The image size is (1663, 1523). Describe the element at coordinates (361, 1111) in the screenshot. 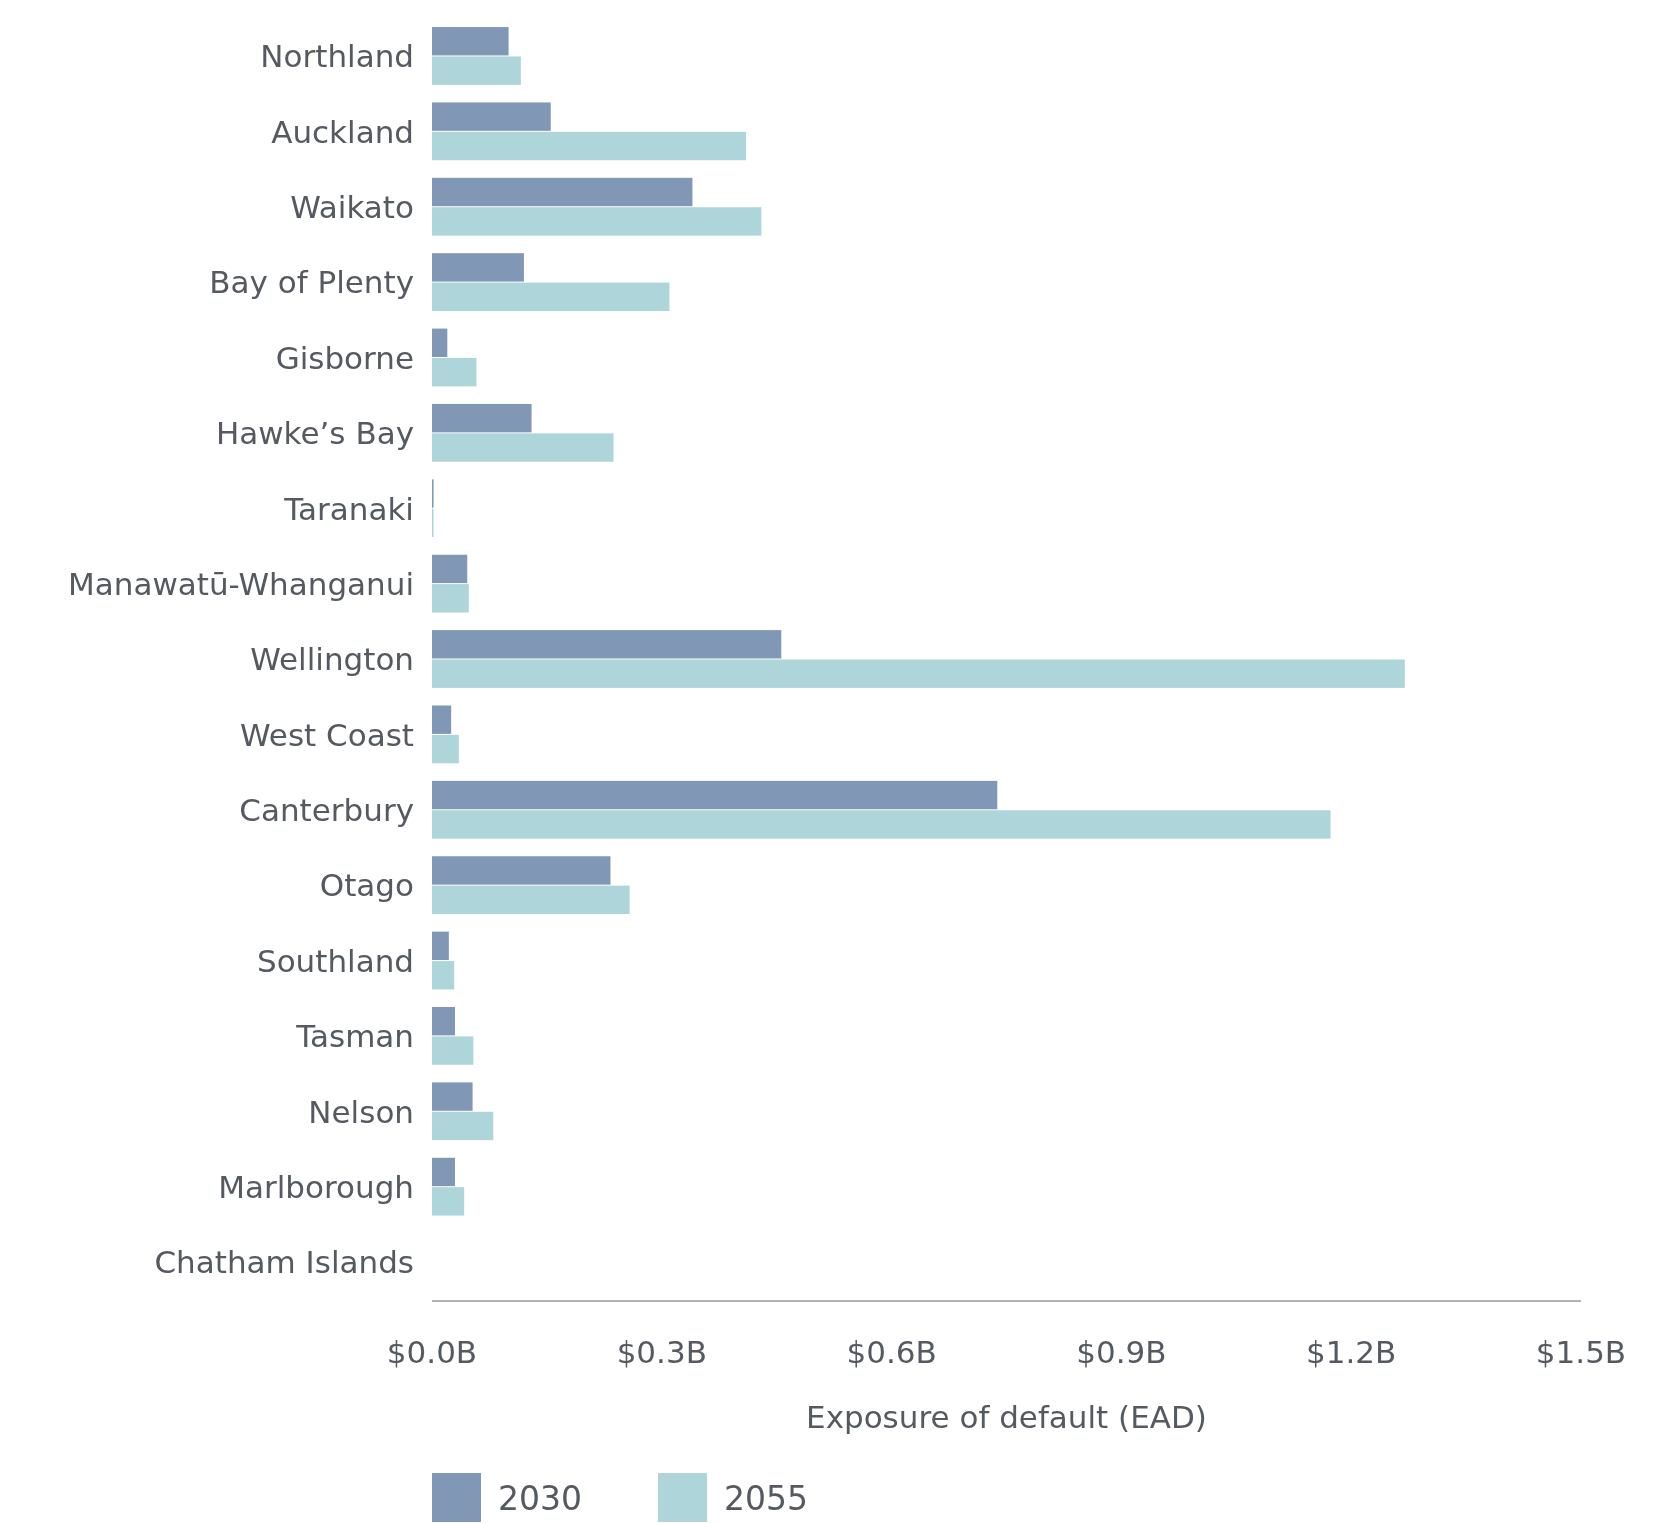

I see `y-tick-label: Nelson` at that location.